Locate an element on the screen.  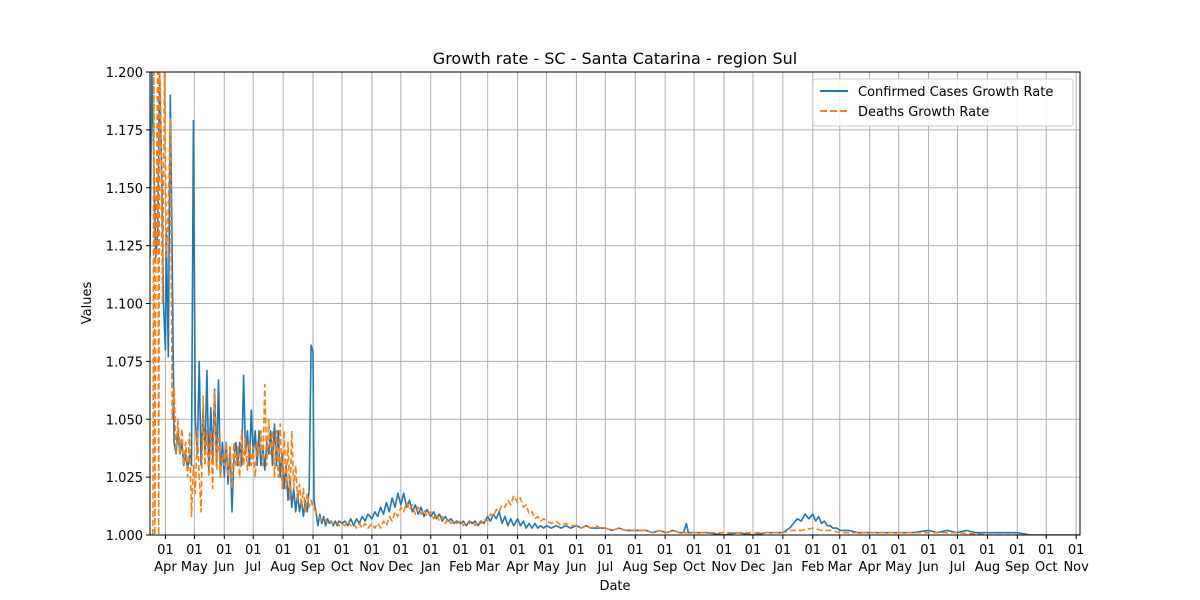
y-tick-label: 1.150 is located at coordinates (124, 189).